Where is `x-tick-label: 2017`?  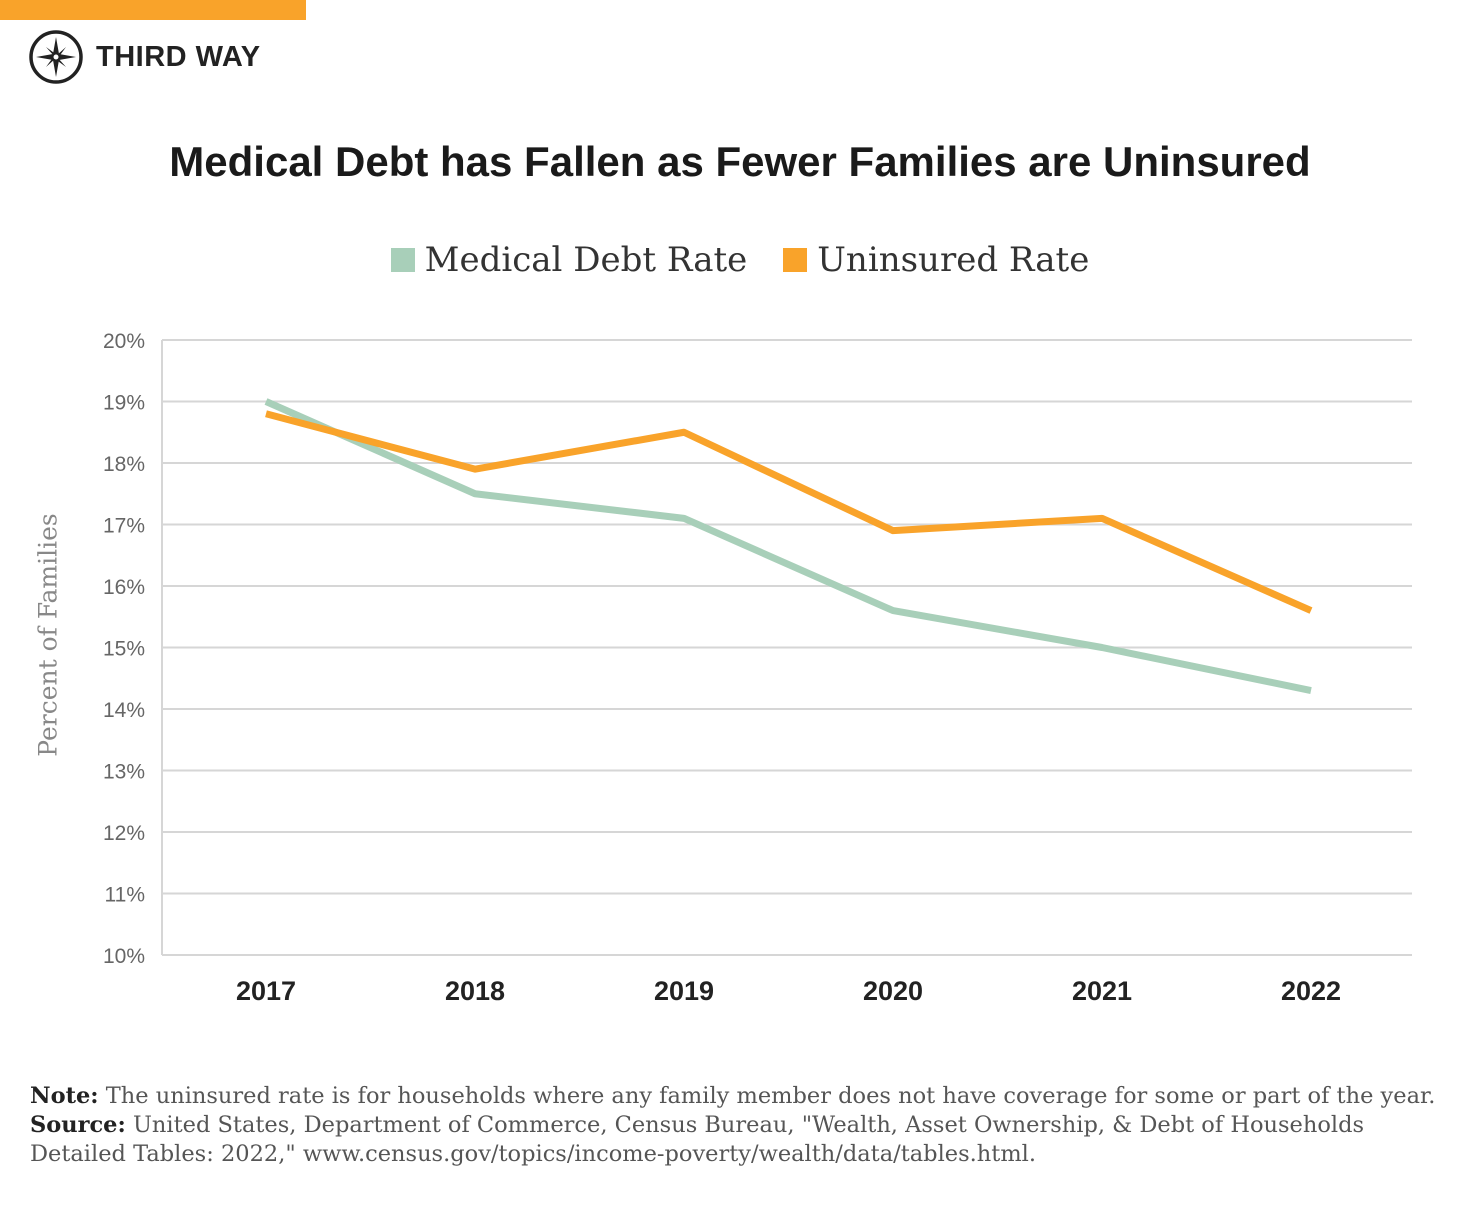
x-tick-label: 2017 is located at coordinates (266, 991).